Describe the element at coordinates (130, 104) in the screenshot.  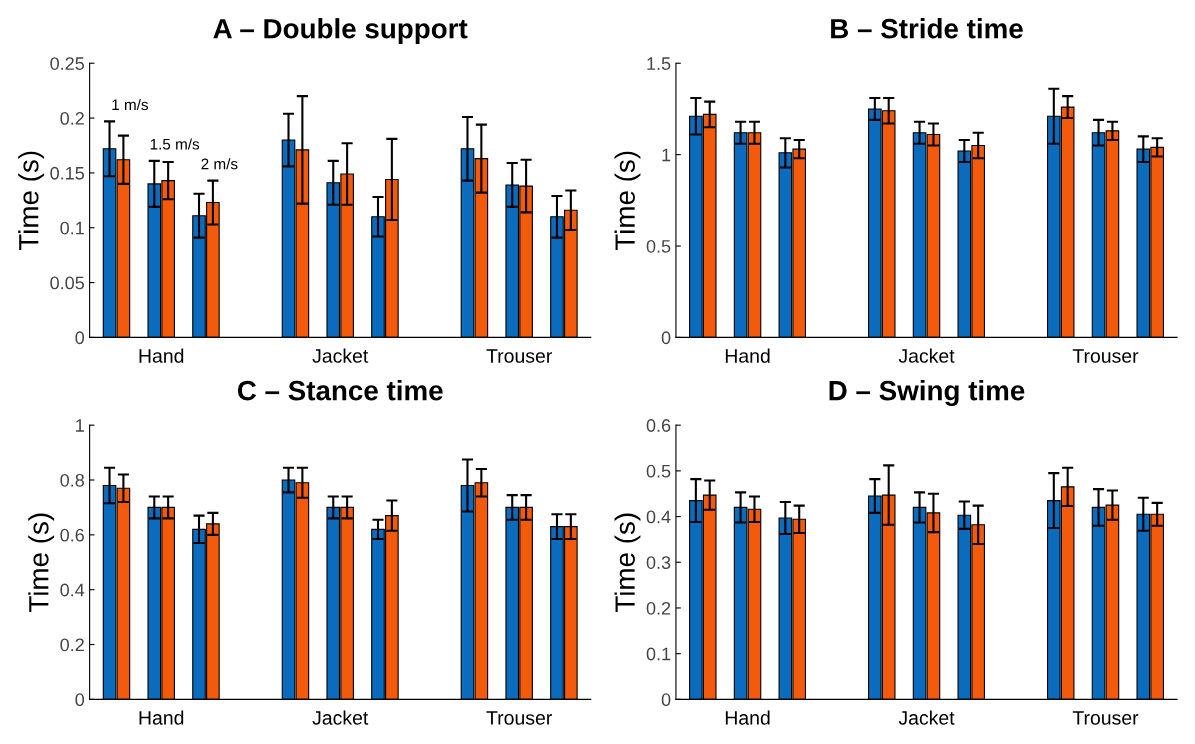
I see `annotation: 1 m/s` at that location.